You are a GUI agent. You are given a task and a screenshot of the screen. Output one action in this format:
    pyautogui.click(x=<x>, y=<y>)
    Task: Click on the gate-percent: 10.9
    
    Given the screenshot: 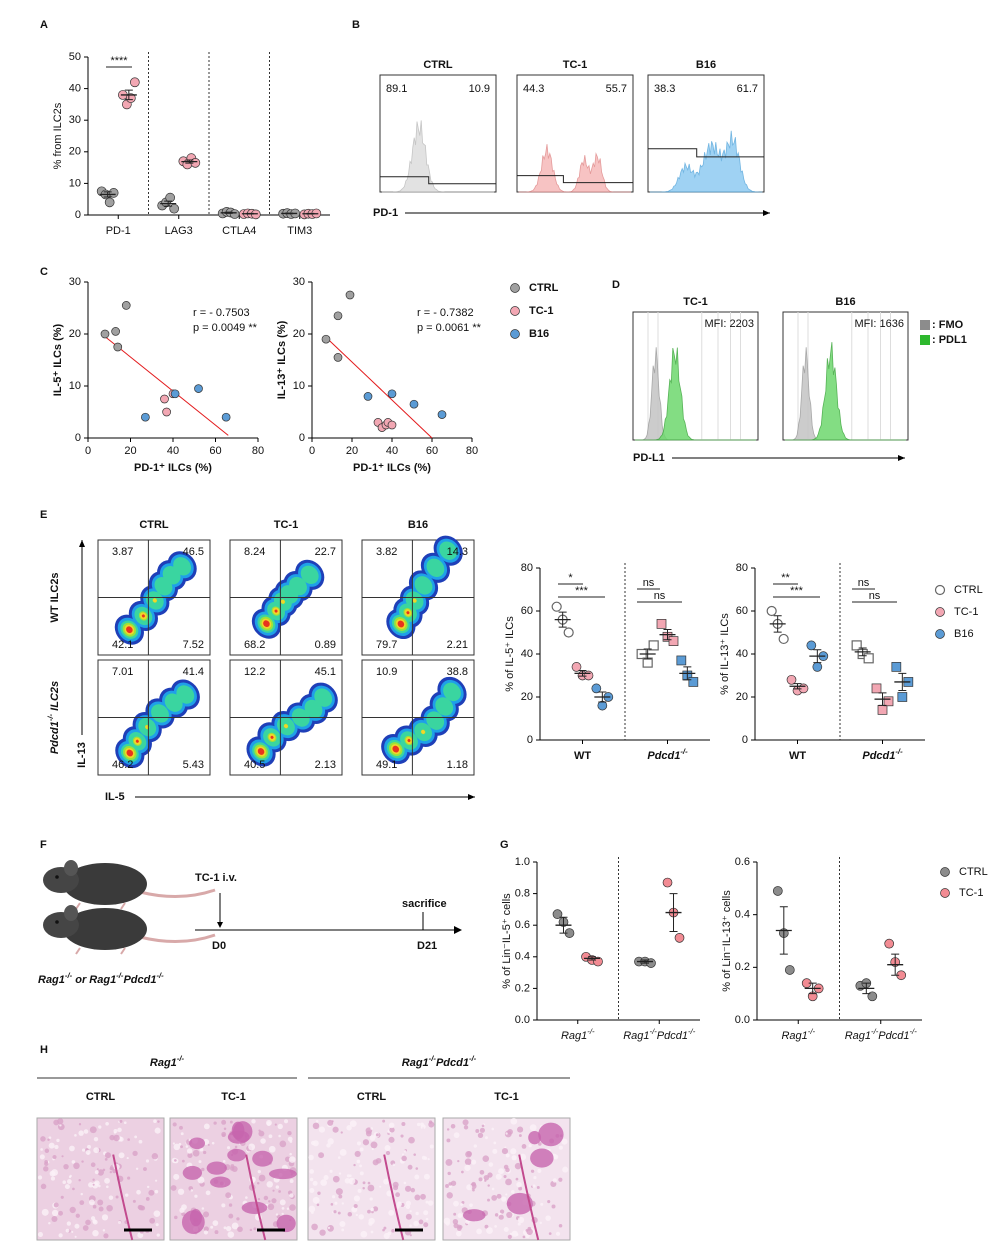 What is the action you would take?
    pyautogui.click(x=479, y=89)
    